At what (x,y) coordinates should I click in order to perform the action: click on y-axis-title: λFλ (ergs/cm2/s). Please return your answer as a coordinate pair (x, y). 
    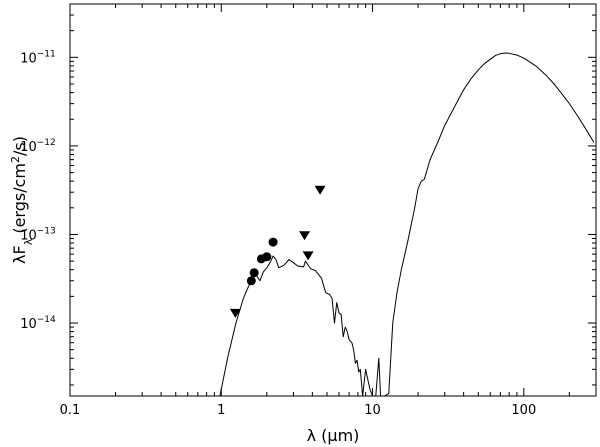
    Looking at the image, I should click on (22, 200).